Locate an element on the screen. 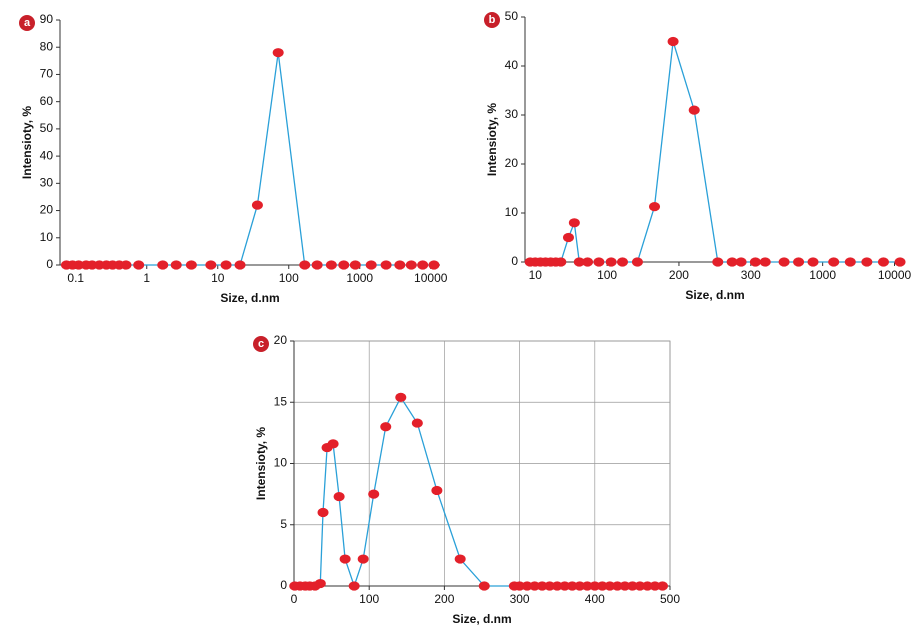 The width and height of the screenshot is (919, 638). x-tick-label: 300 is located at coordinates (751, 275).